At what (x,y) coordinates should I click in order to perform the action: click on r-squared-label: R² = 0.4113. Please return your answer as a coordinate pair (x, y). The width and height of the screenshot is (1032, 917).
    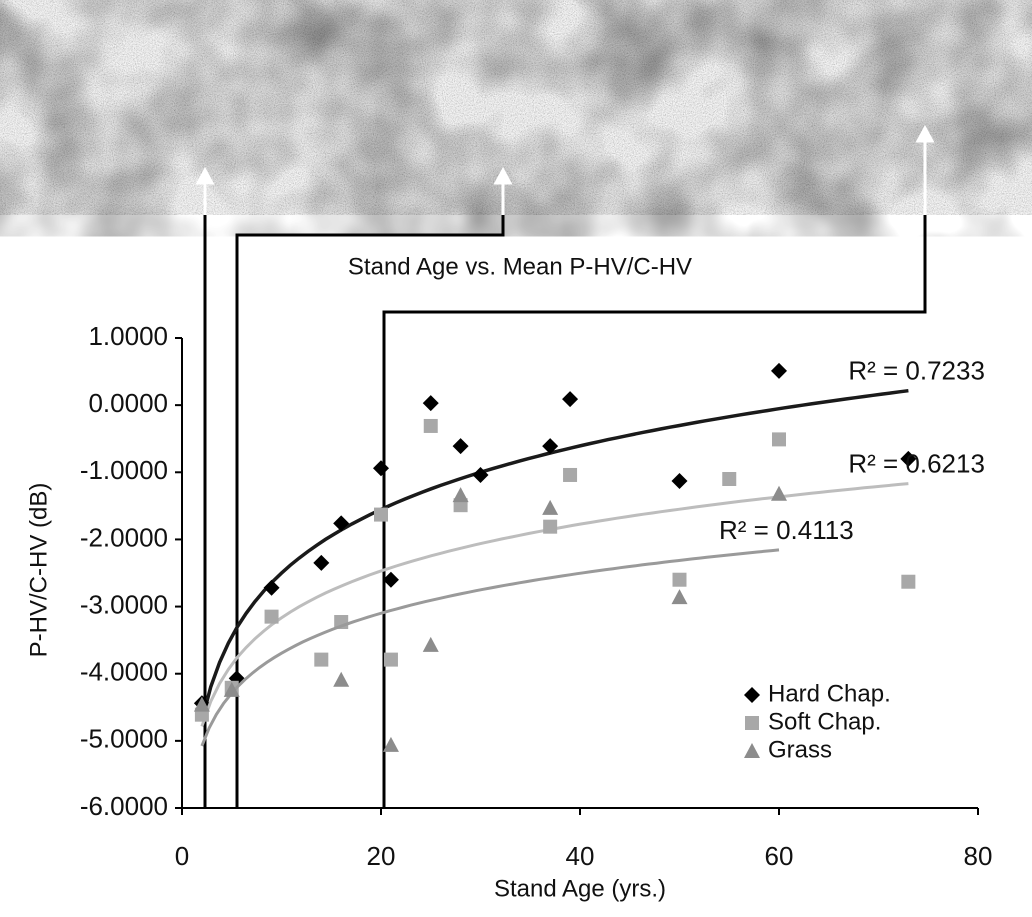
    Looking at the image, I should click on (786, 530).